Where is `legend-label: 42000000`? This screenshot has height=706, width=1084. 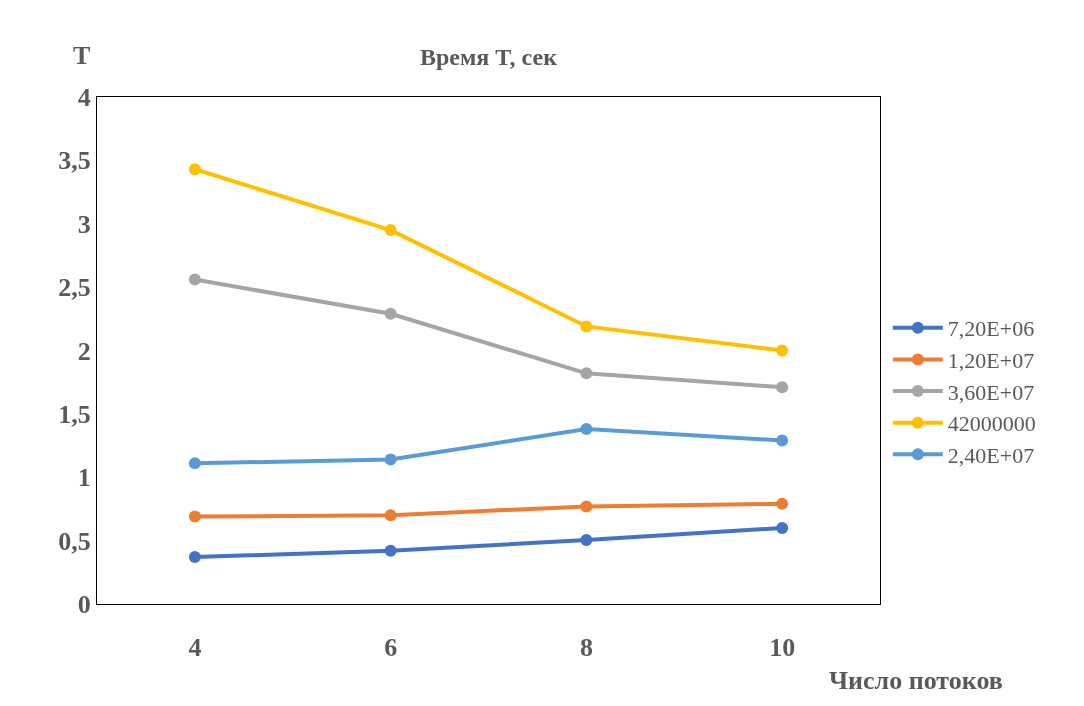
legend-label: 42000000 is located at coordinates (991, 424).